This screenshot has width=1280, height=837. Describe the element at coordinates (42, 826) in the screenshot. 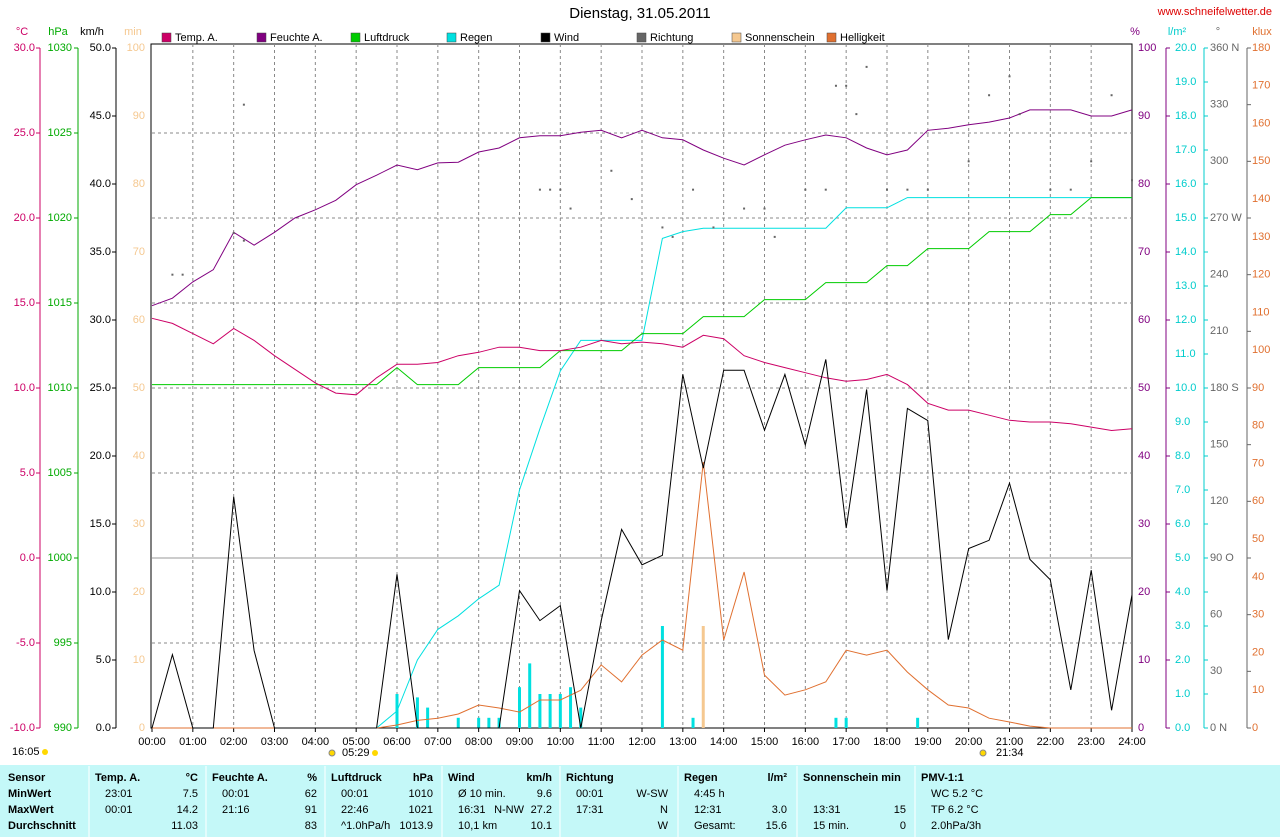

I see `row-label: Durchschnitt` at that location.